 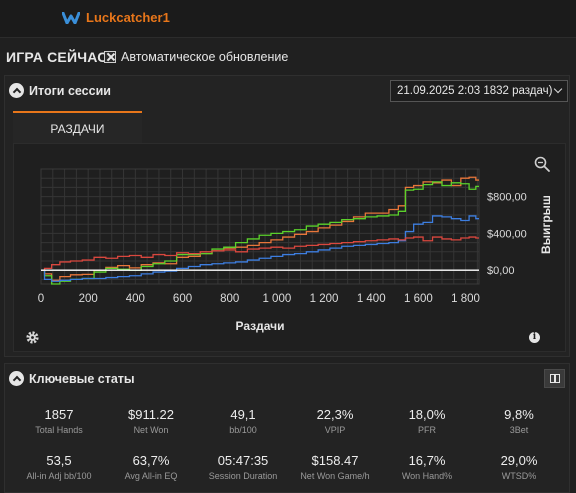 I want to click on stat-value: 22,3%, so click(x=335, y=414).